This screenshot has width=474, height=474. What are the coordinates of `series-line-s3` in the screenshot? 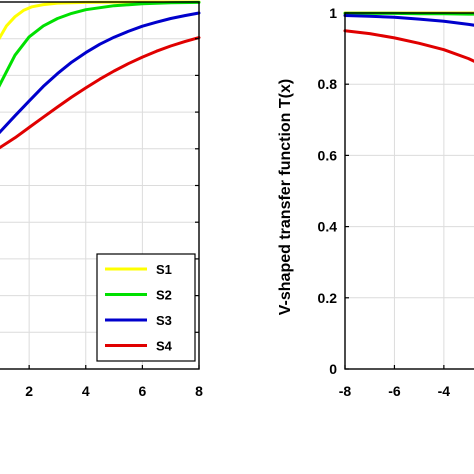 It's located at (100, 73).